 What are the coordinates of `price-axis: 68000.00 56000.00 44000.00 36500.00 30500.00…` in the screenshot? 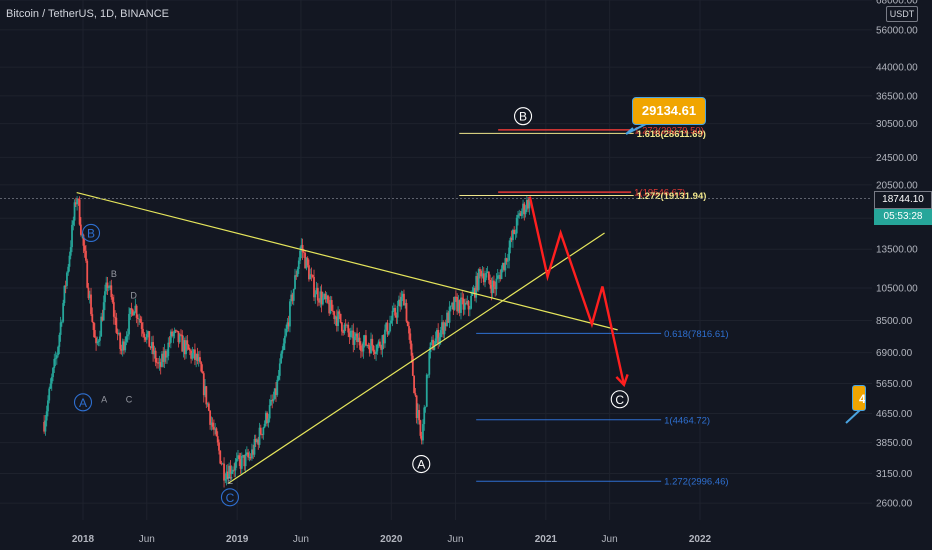 It's located at (897, 255).